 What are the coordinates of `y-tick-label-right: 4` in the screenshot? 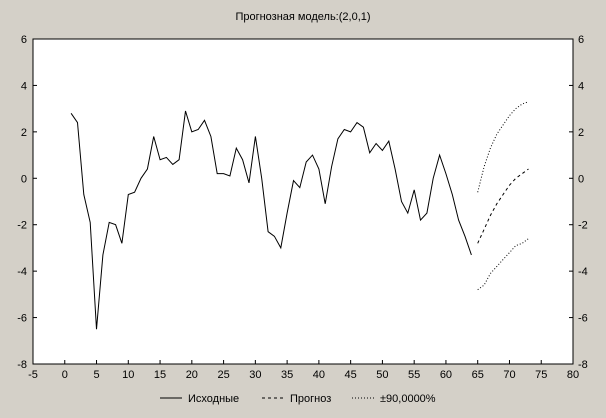 It's located at (581, 86).